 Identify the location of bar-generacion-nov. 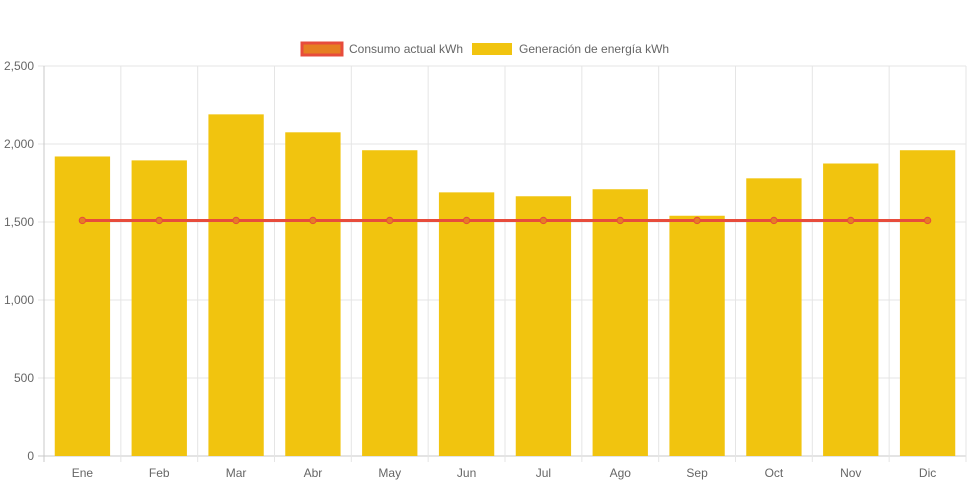
(851, 310).